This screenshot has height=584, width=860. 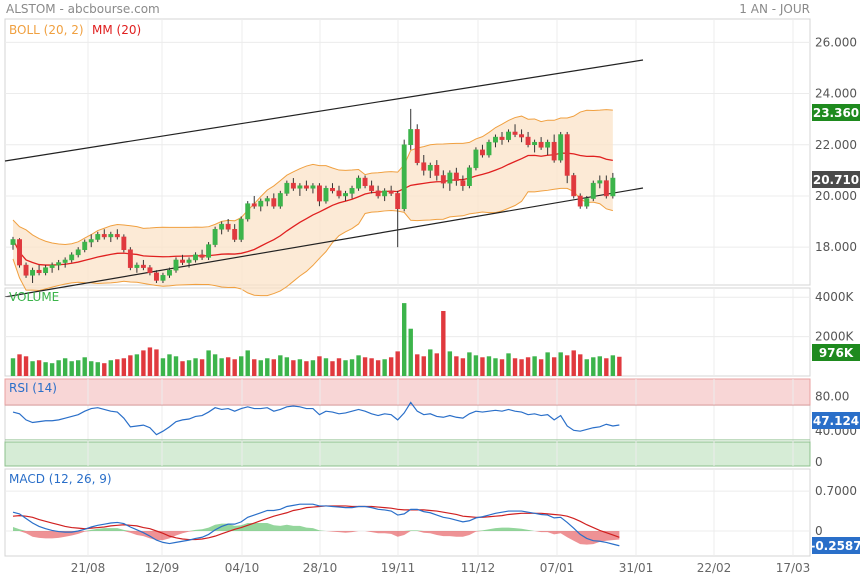 I want to click on rsi-badge: 47.124, so click(x=836, y=420).